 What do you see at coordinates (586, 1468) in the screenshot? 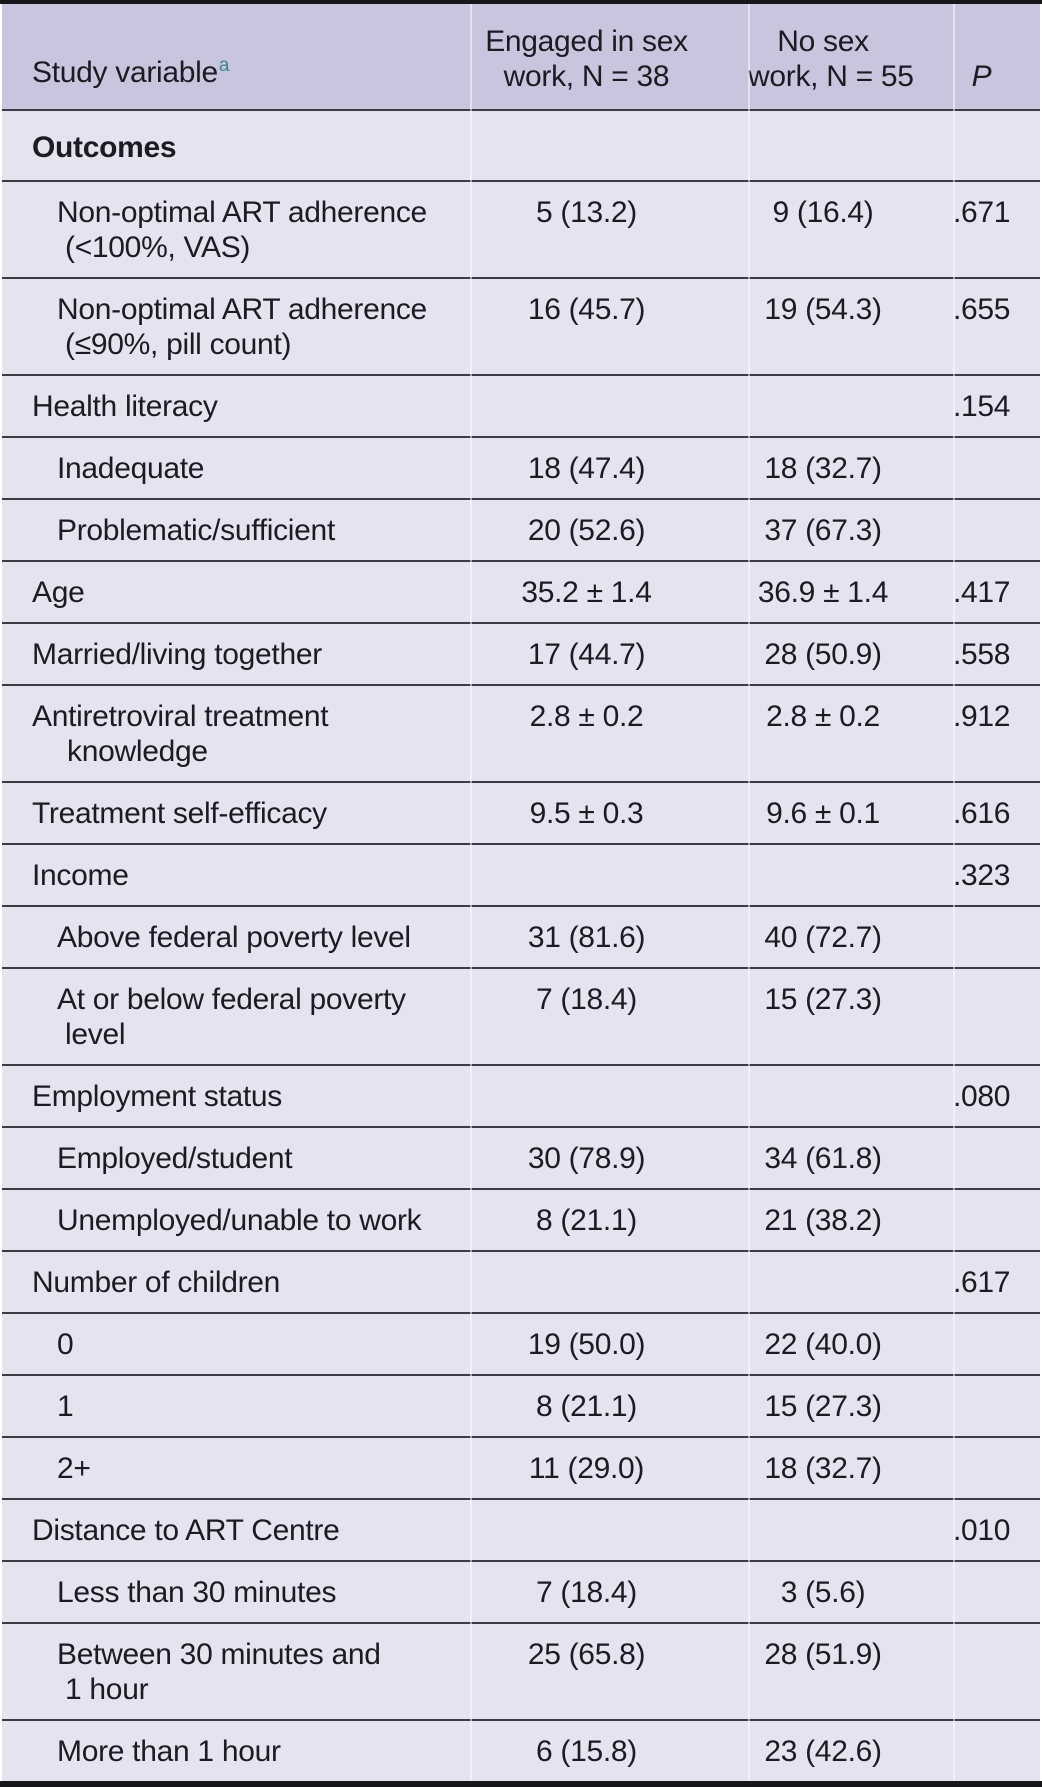
I see `engaged-sex-work-value: 11 (29.0)` at bounding box center [586, 1468].